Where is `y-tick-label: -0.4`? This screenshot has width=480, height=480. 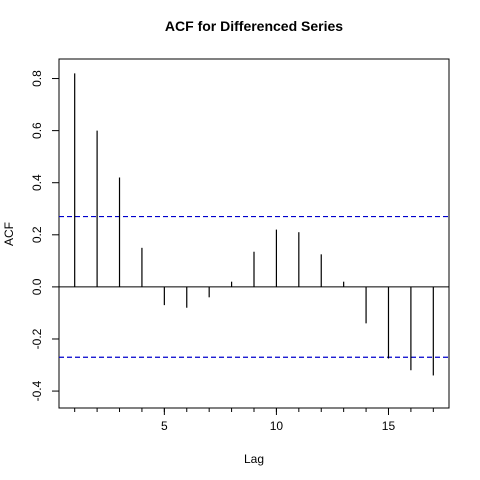 y-tick-label: -0.4 is located at coordinates (37, 390).